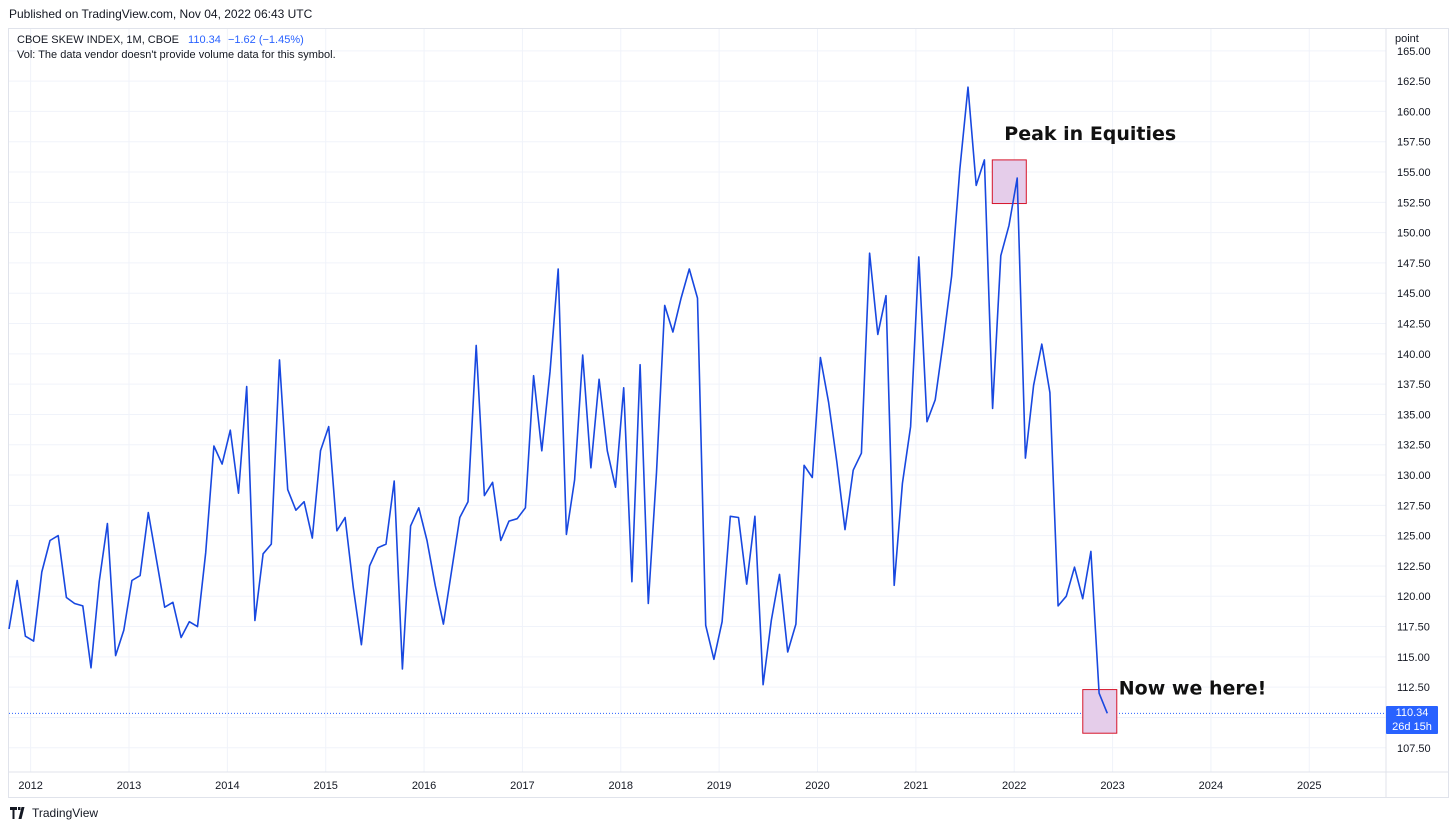 The image size is (1456, 831). I want to click on y-tick-label: 120.00, so click(1414, 597).